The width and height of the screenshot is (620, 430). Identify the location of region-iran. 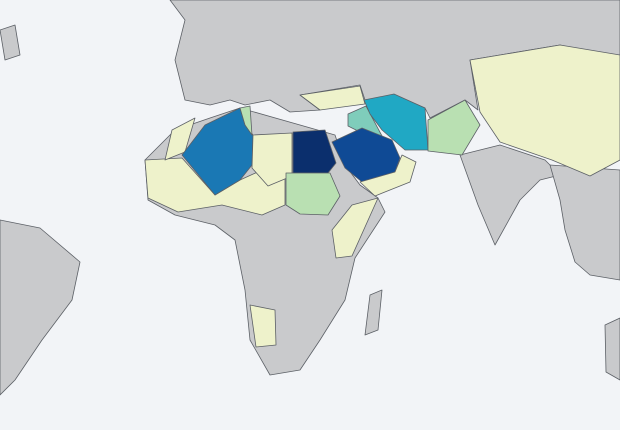
(396, 122).